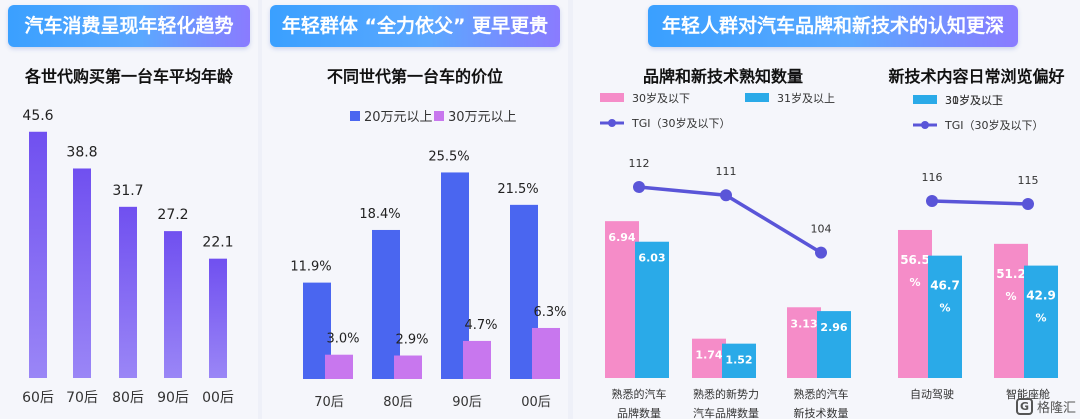 This screenshot has width=1080, height=419. Describe the element at coordinates (81, 152) in the screenshot. I see `value-label: 38.8` at that location.